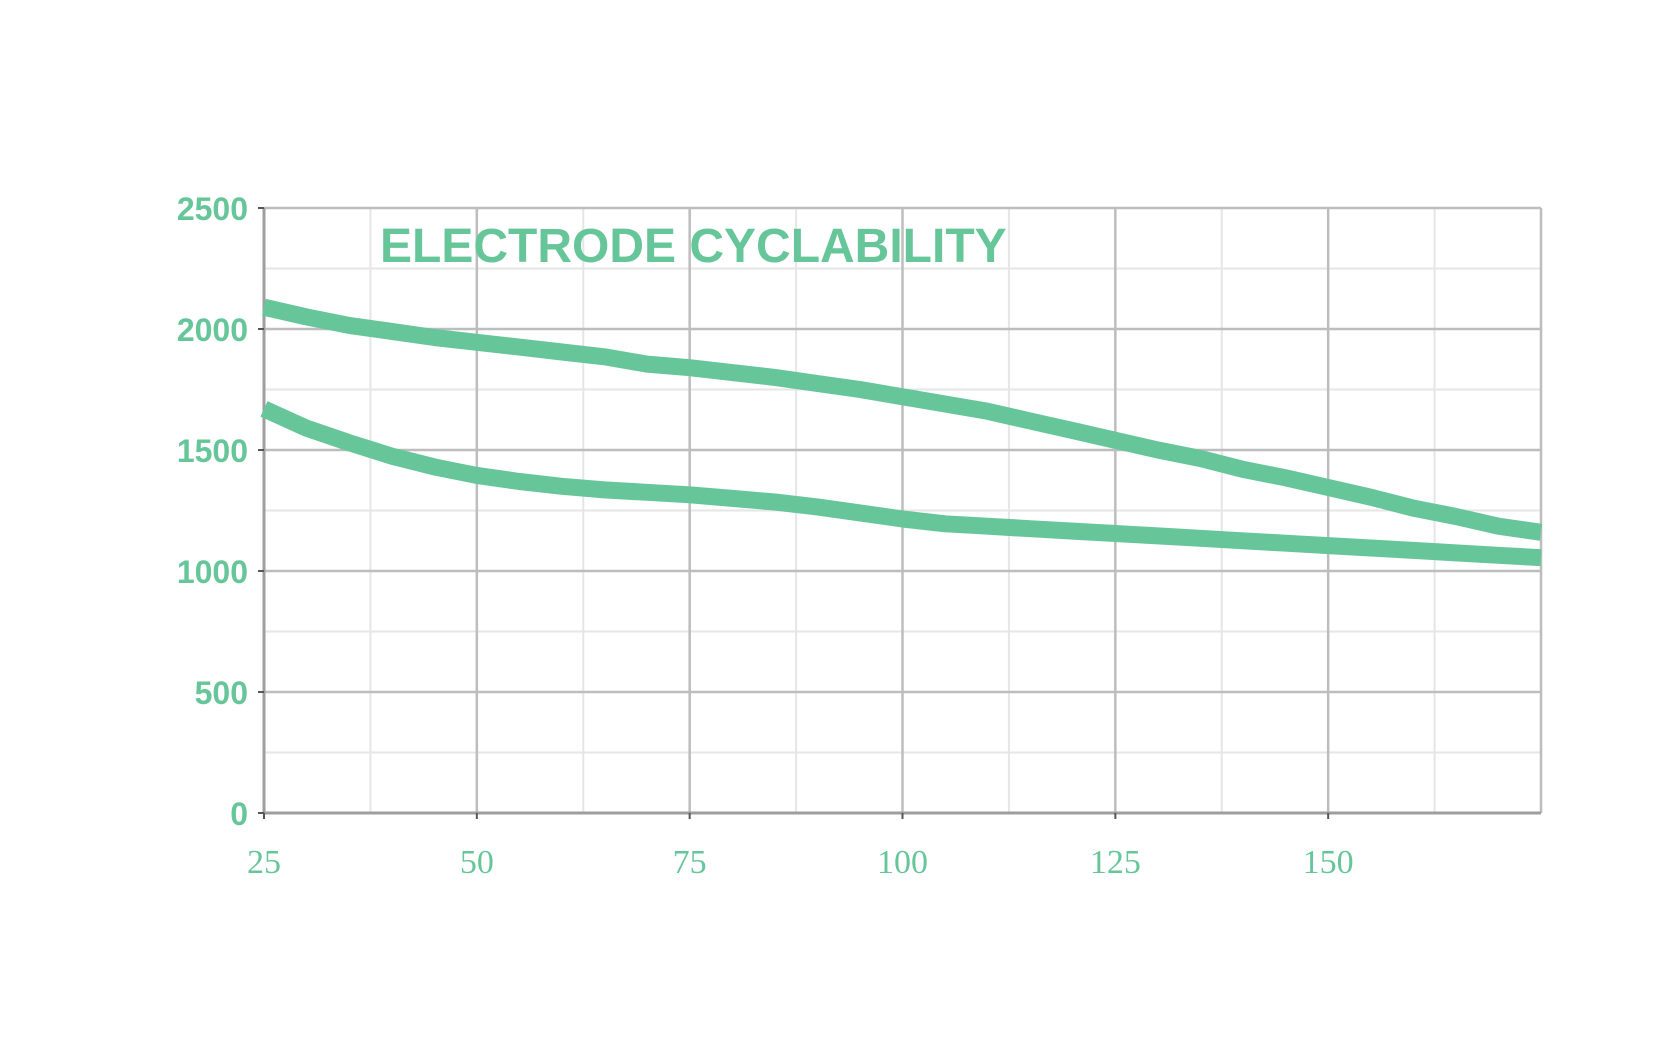  Describe the element at coordinates (212, 330) in the screenshot. I see `y-tick-label: 2000` at that location.